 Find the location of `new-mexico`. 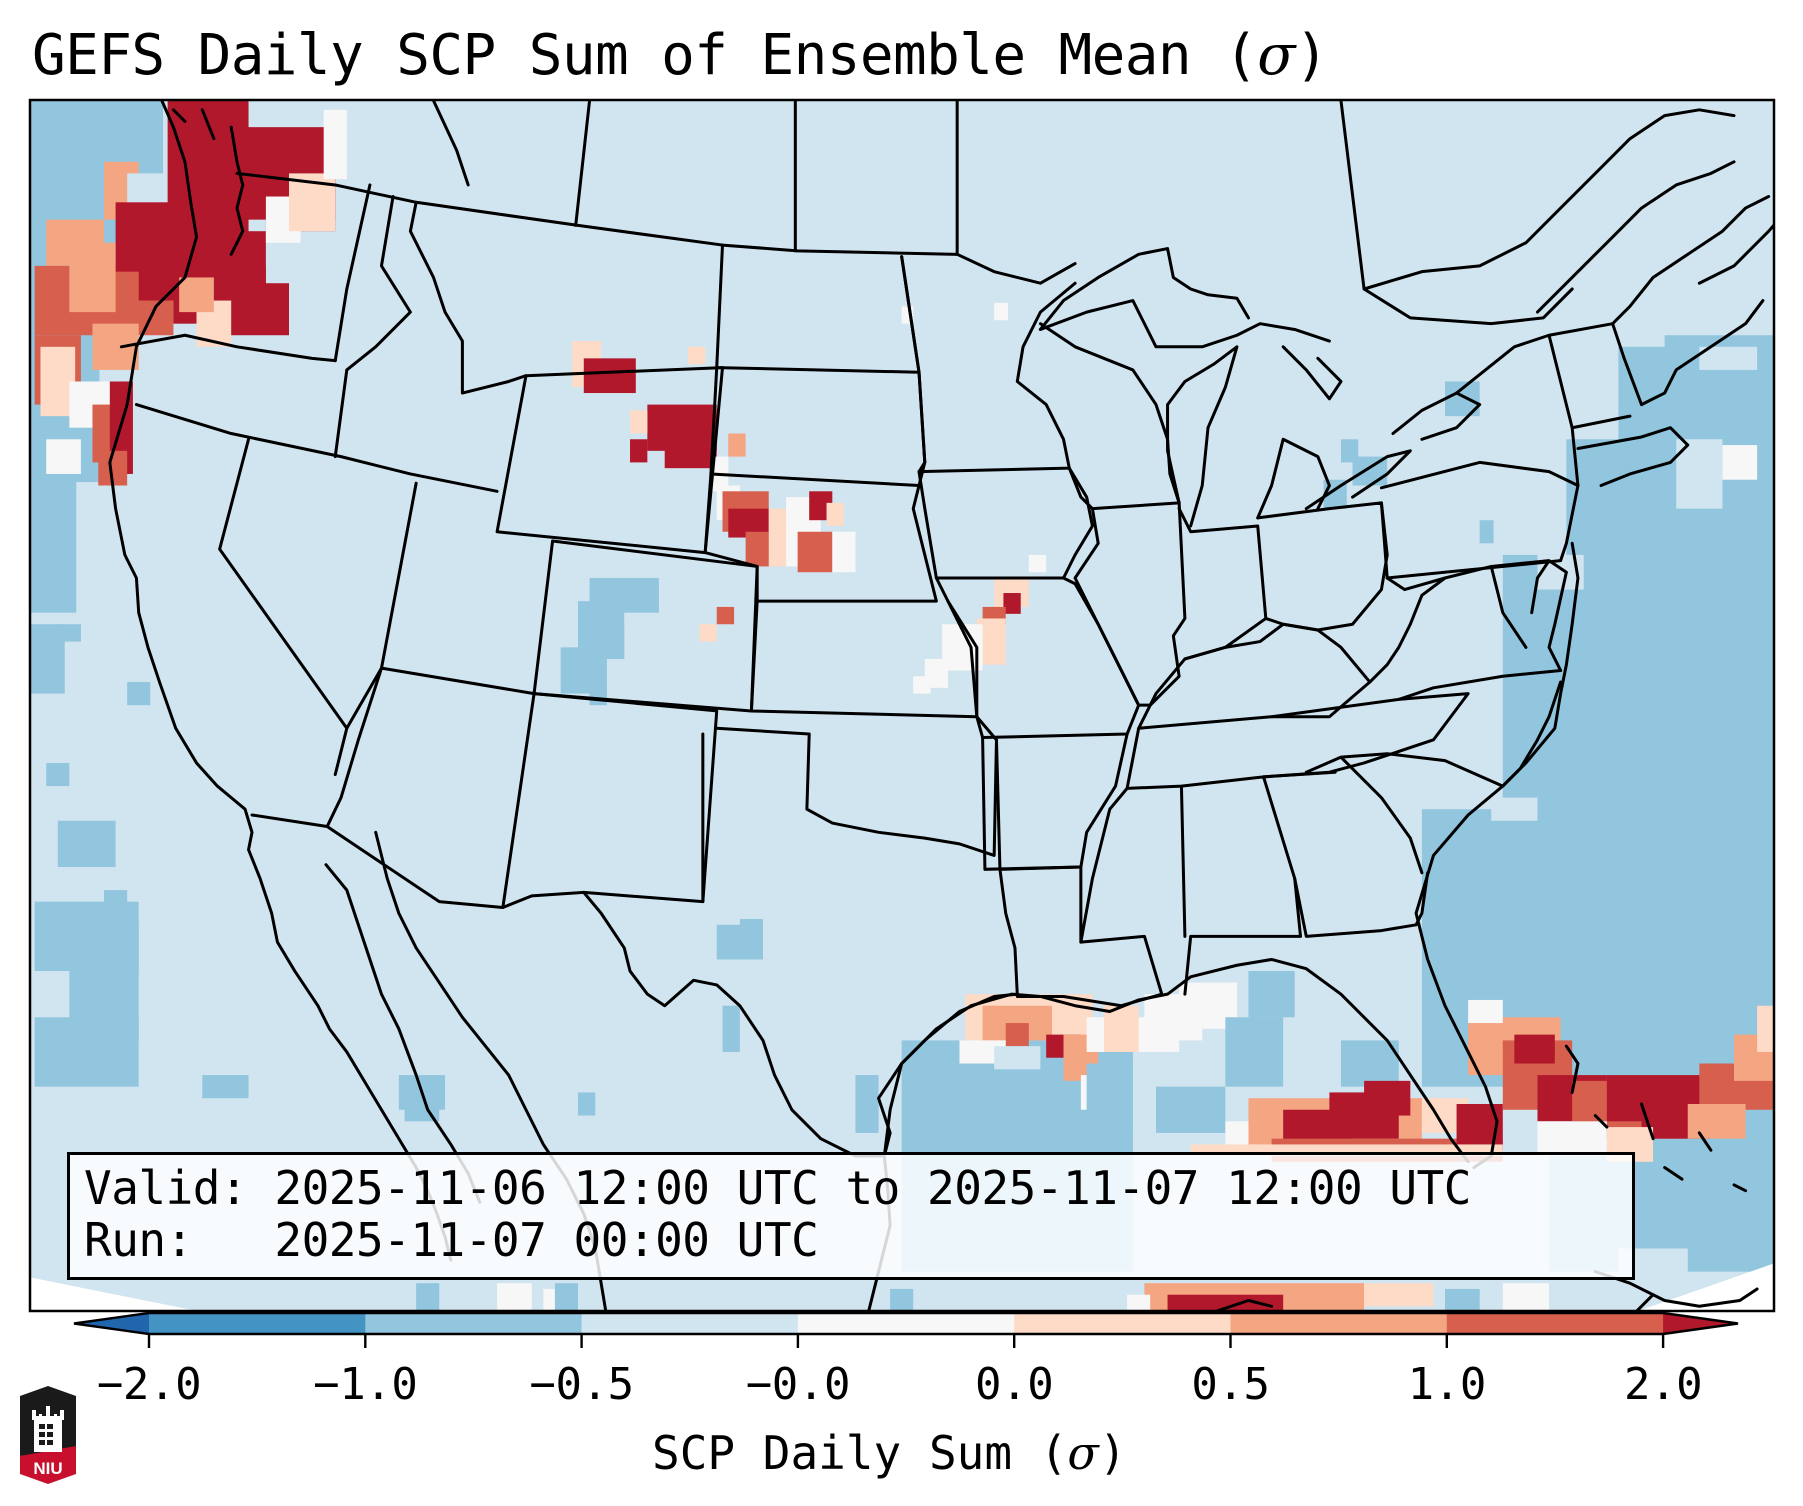

new-mexico is located at coordinates (610, 800).